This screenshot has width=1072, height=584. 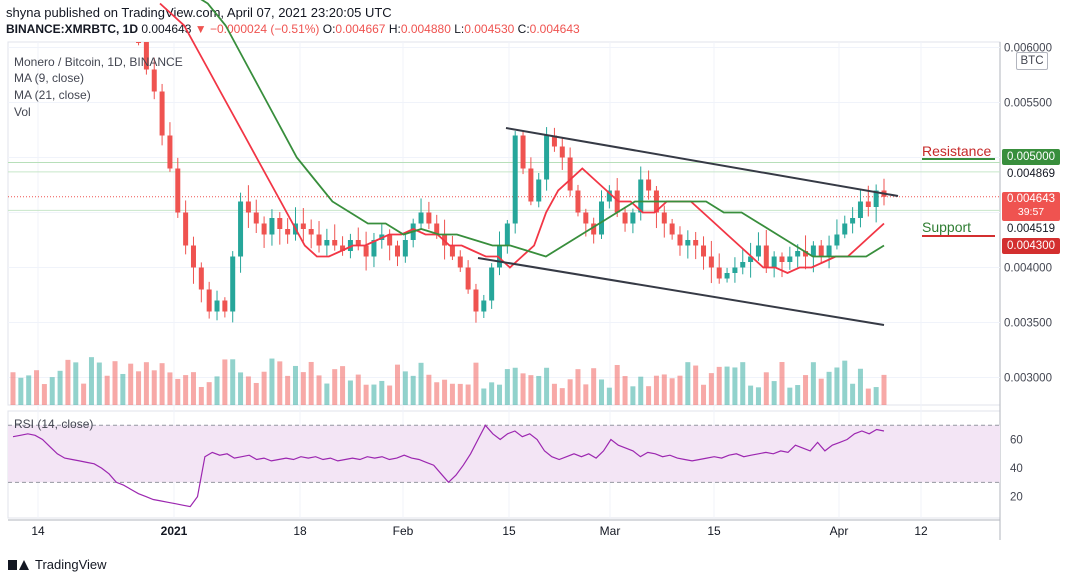 What do you see at coordinates (22, 112) in the screenshot?
I see `legend-vol: Vol` at bounding box center [22, 112].